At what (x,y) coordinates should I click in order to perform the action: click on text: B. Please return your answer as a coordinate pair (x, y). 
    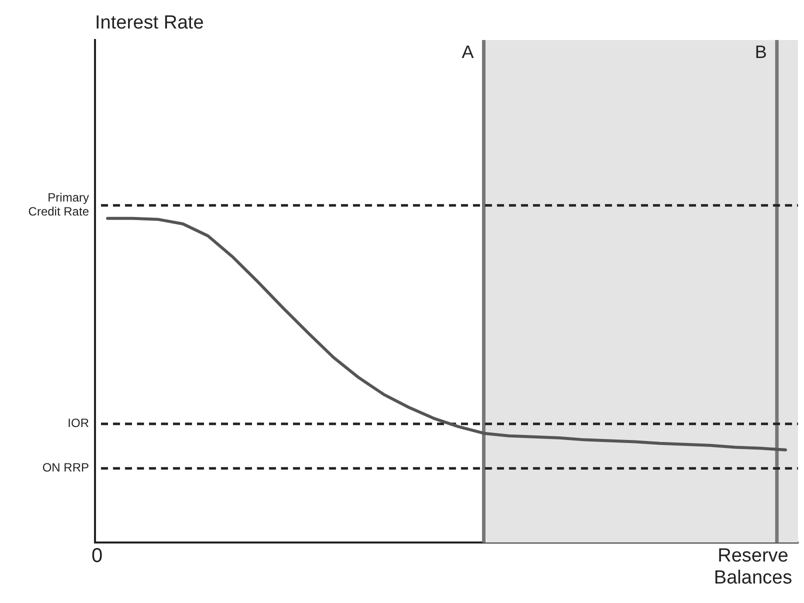
    Looking at the image, I should click on (760, 52).